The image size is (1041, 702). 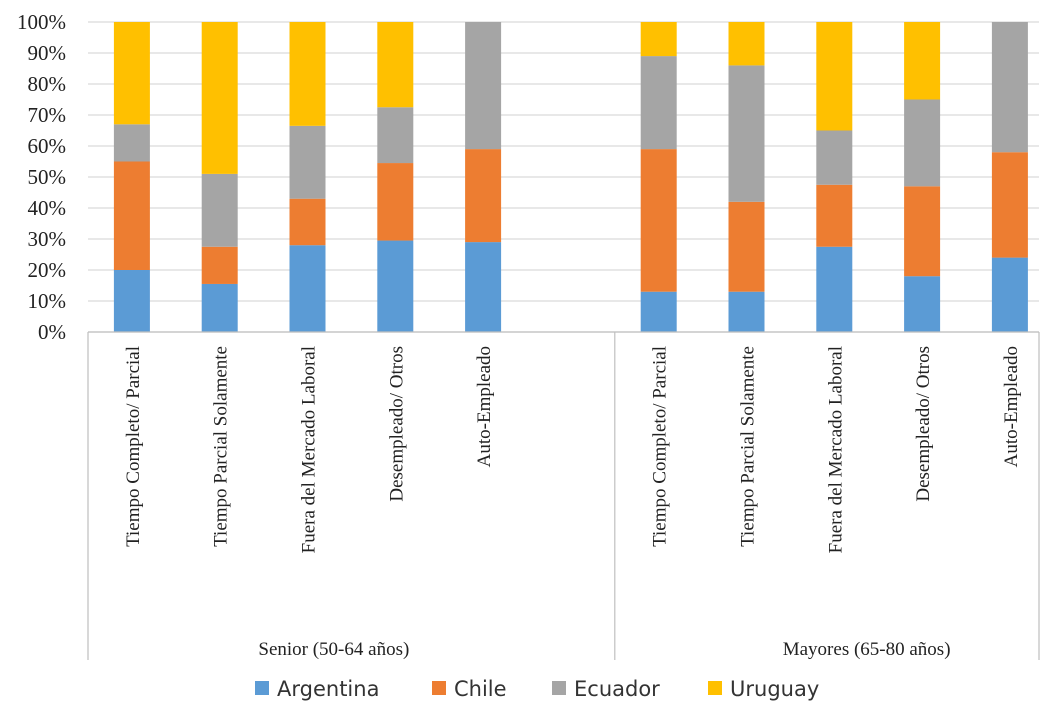 What do you see at coordinates (537, 689) in the screenshot?
I see `legend: Argentina Chile Ecuador Uruguay` at bounding box center [537, 689].